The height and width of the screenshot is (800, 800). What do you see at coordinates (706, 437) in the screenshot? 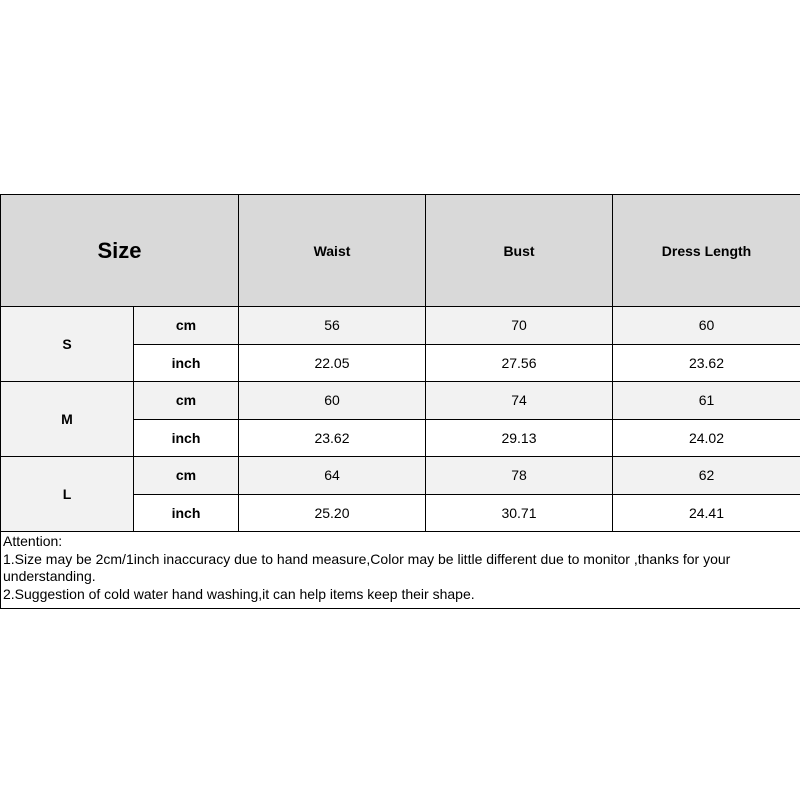
I see `cell: 24.02` at bounding box center [706, 437].